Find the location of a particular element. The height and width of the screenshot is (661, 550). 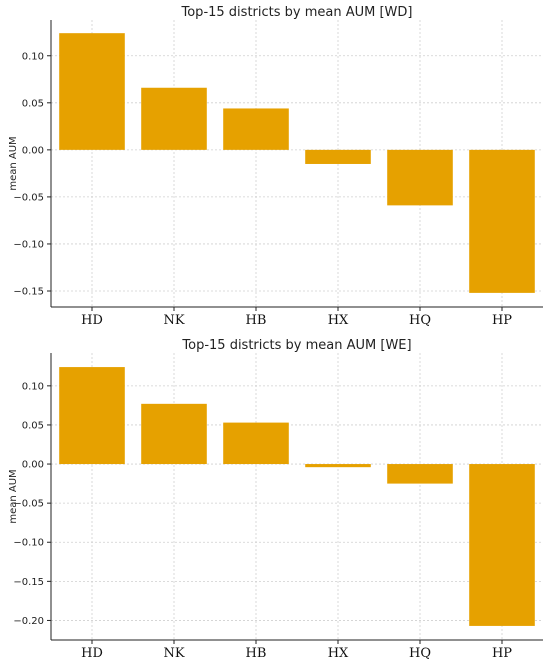

chart-title: Top-15 districts by mean AUM [WE] is located at coordinates (296, 345).